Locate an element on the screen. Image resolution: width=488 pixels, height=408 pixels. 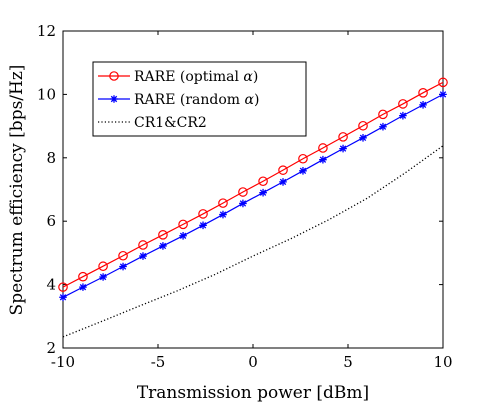
legend-entry: RARE (random α) is located at coordinates (178, 100).